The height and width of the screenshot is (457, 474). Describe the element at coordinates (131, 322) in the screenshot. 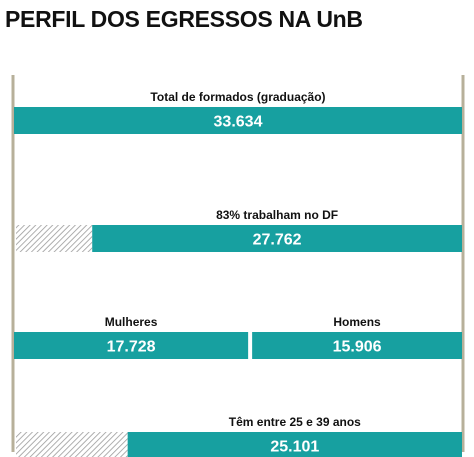

I see `bar-category-label: Mulheres` at that location.